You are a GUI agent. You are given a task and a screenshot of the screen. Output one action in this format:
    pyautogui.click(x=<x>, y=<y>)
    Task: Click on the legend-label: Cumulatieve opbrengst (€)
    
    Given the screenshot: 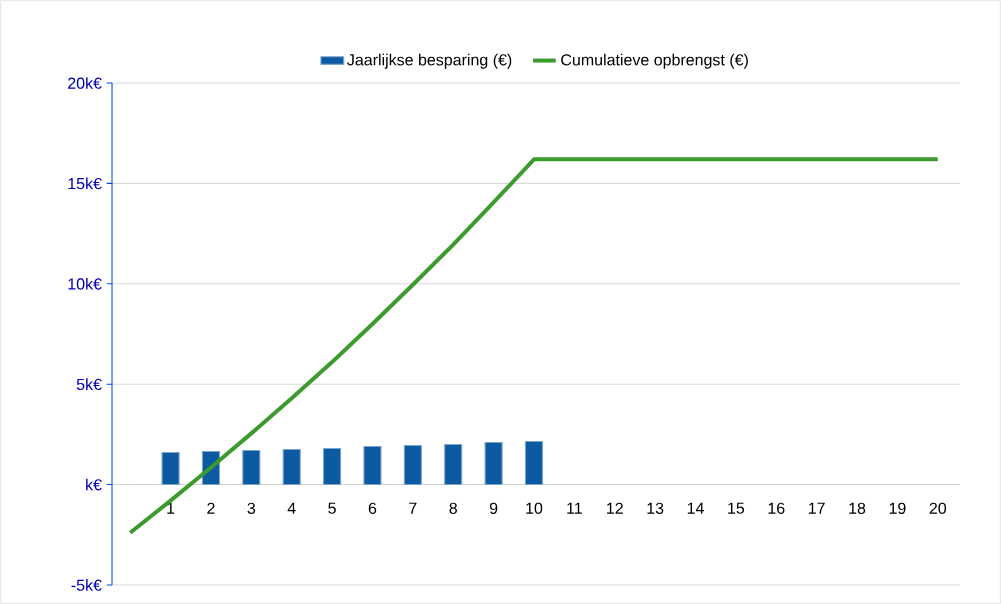 What is the action you would take?
    pyautogui.click(x=654, y=61)
    